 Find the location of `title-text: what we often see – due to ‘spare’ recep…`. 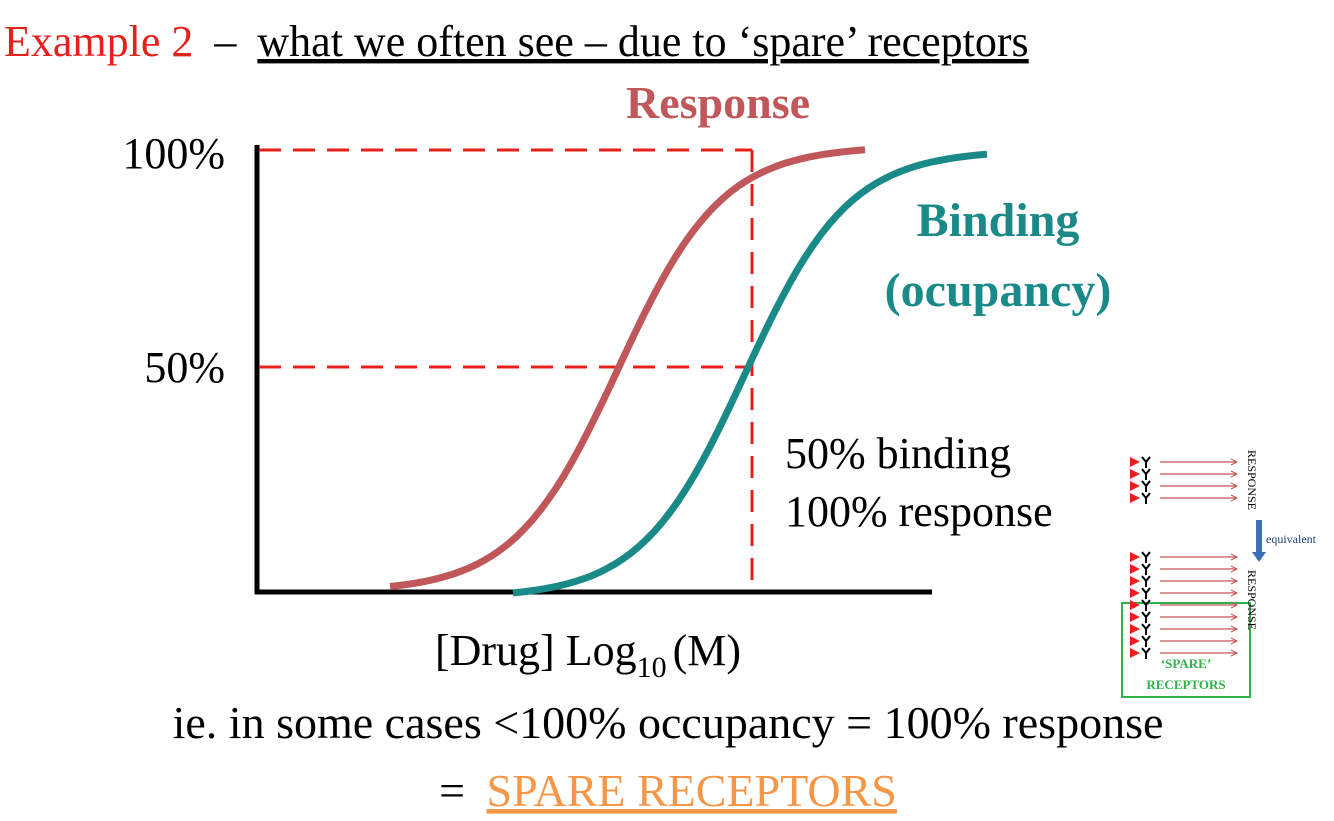

title-text: what we often see – due to ‘spare’ recep… is located at coordinates (642, 41).